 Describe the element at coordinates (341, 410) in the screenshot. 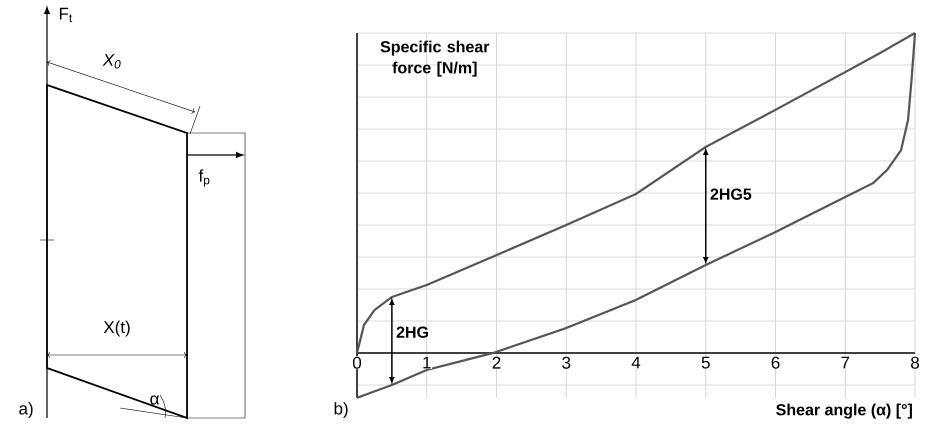

I see `text: b)` at that location.